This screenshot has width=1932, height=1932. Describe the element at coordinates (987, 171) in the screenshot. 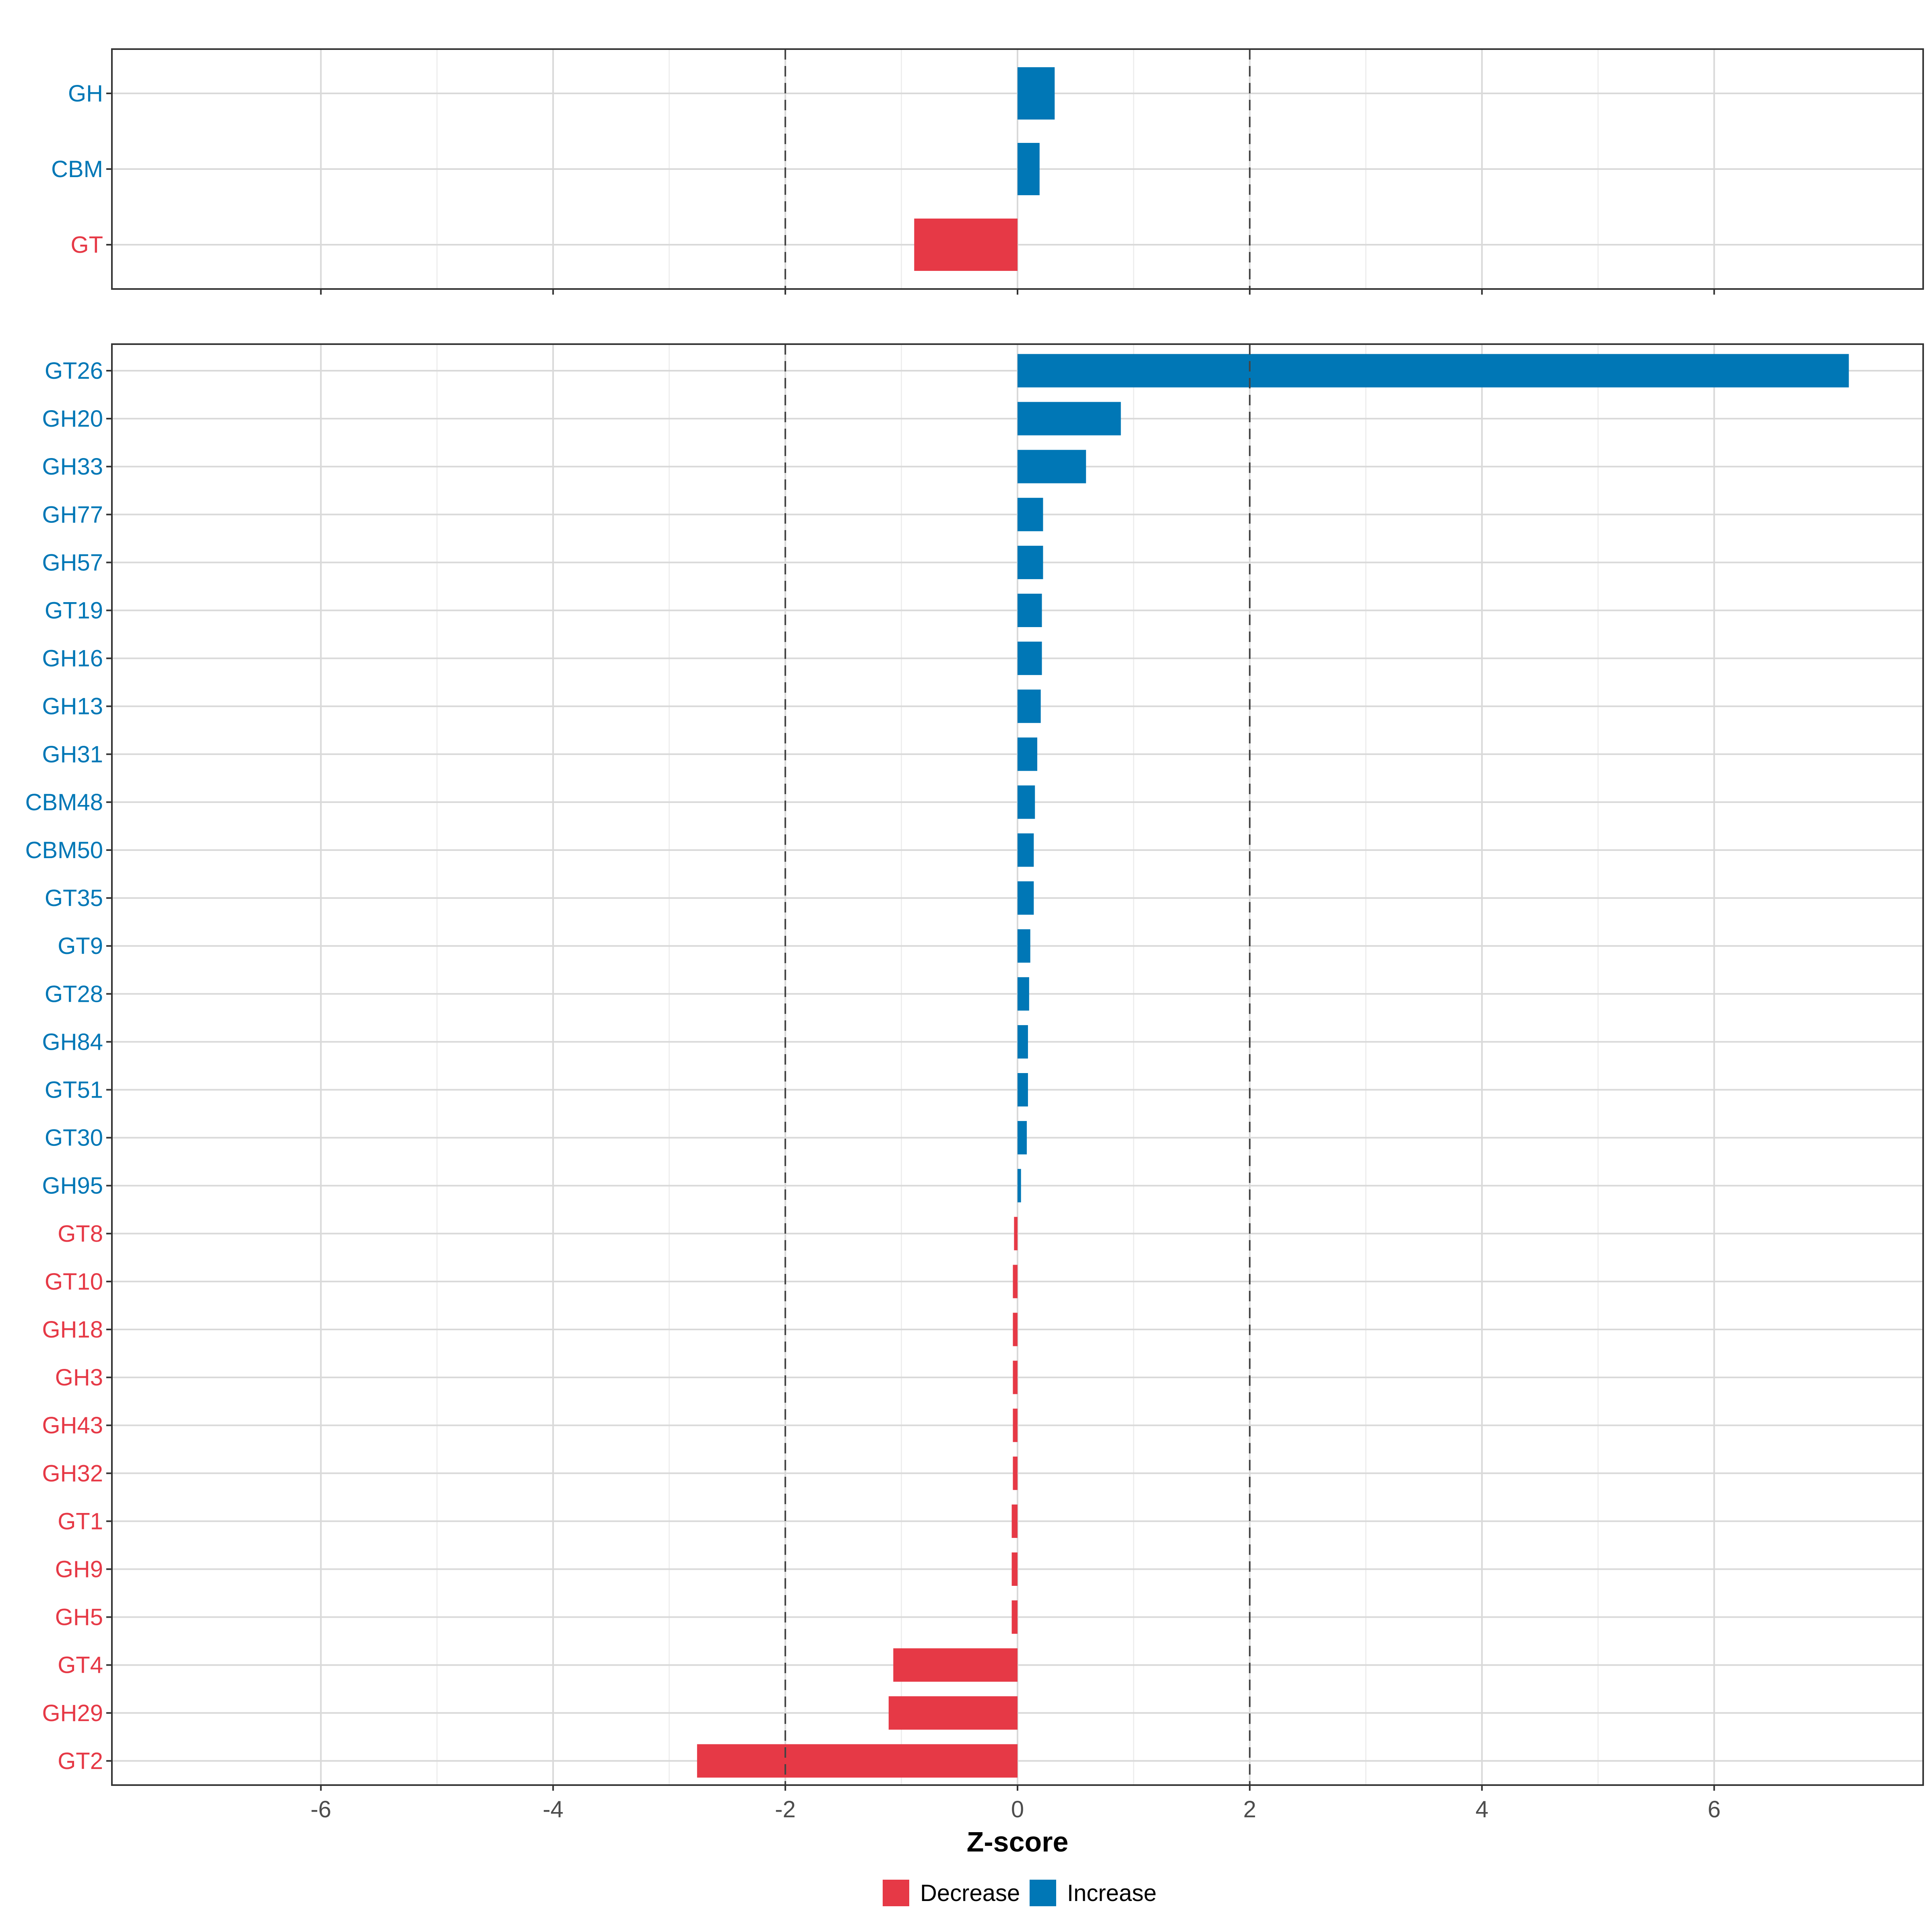

I see `panel-top: GH CBM GT` at that location.